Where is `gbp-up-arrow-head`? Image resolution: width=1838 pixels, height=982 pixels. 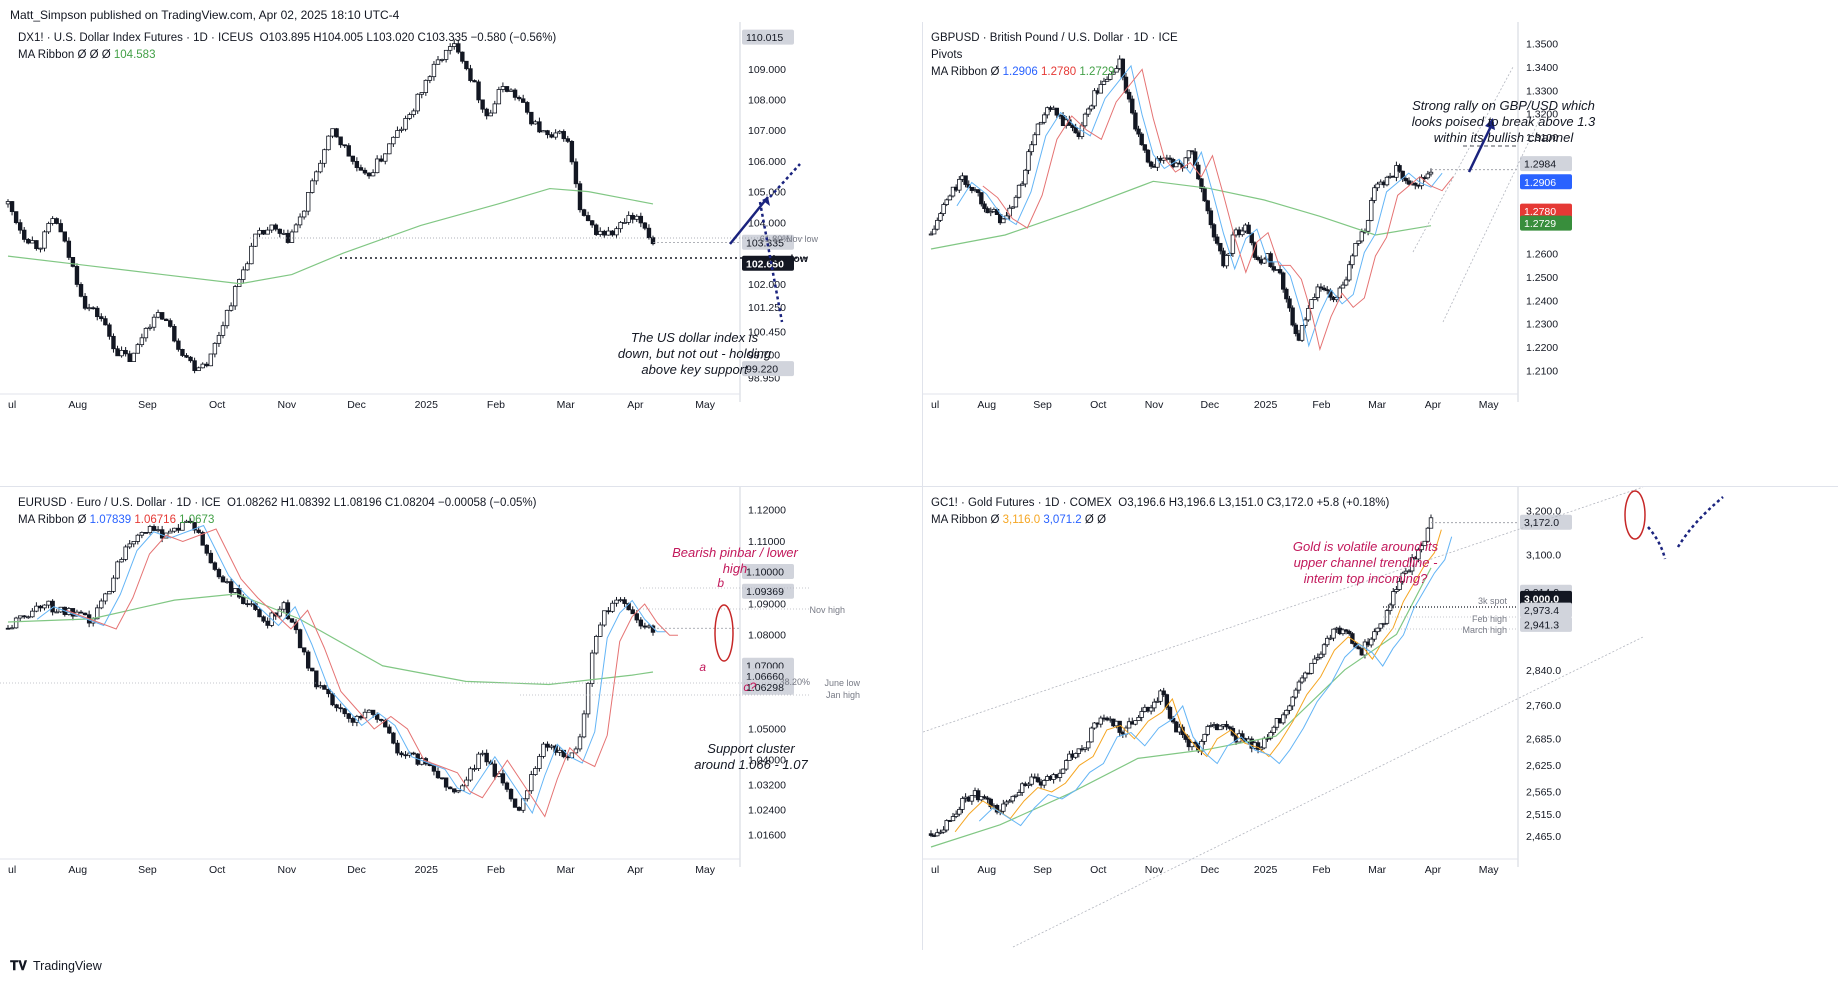 gbp-up-arrow-head is located at coordinates (1490, 124).